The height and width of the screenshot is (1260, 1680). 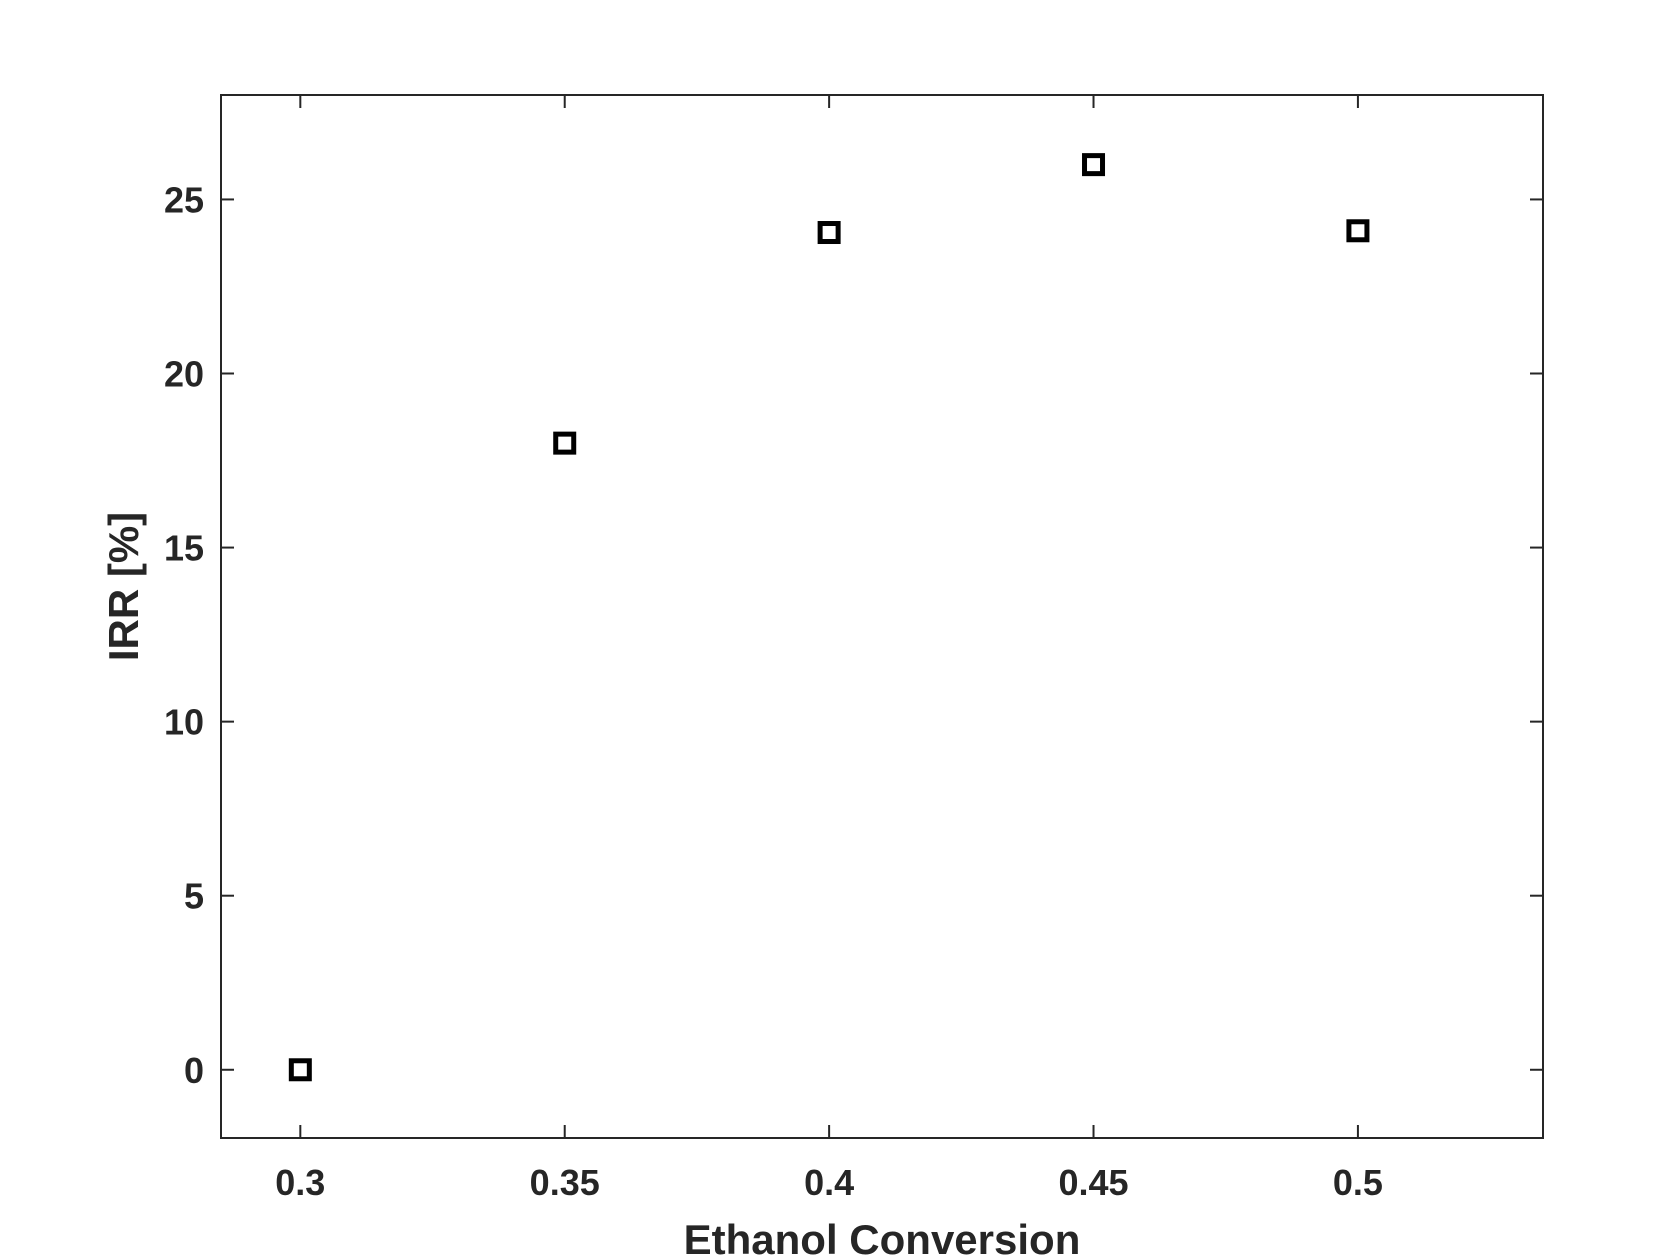 I want to click on x-tick-label: 0.4, so click(x=829, y=1182).